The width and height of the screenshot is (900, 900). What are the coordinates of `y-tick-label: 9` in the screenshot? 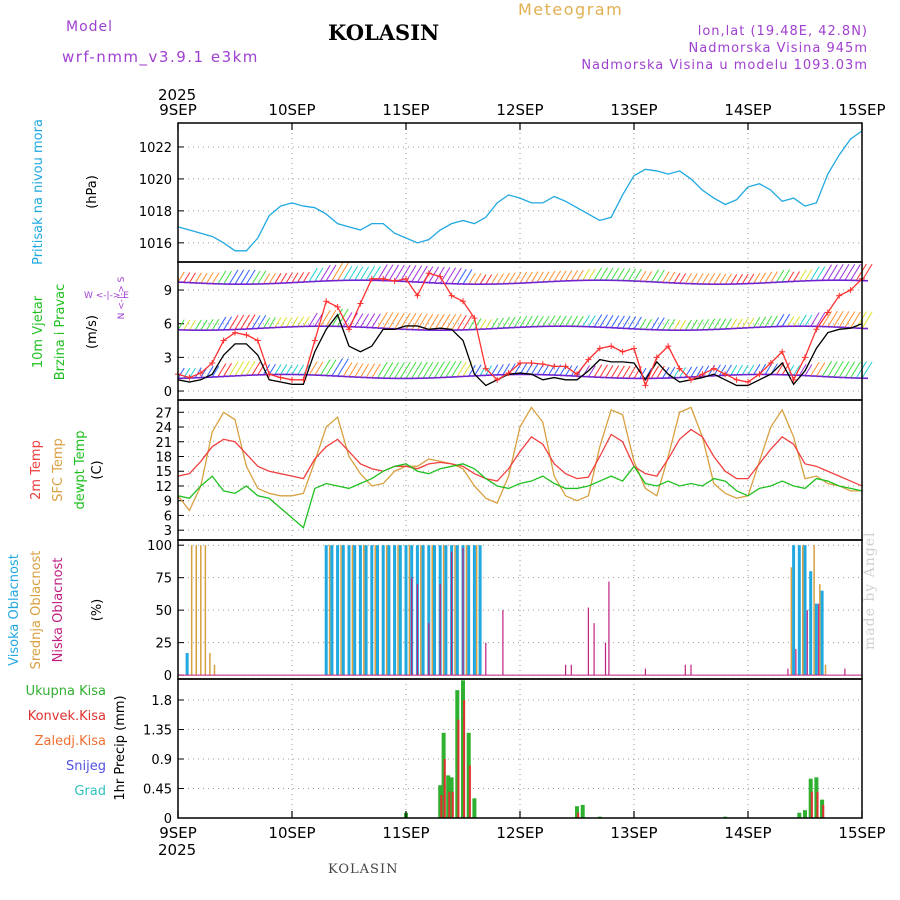 It's located at (168, 502).